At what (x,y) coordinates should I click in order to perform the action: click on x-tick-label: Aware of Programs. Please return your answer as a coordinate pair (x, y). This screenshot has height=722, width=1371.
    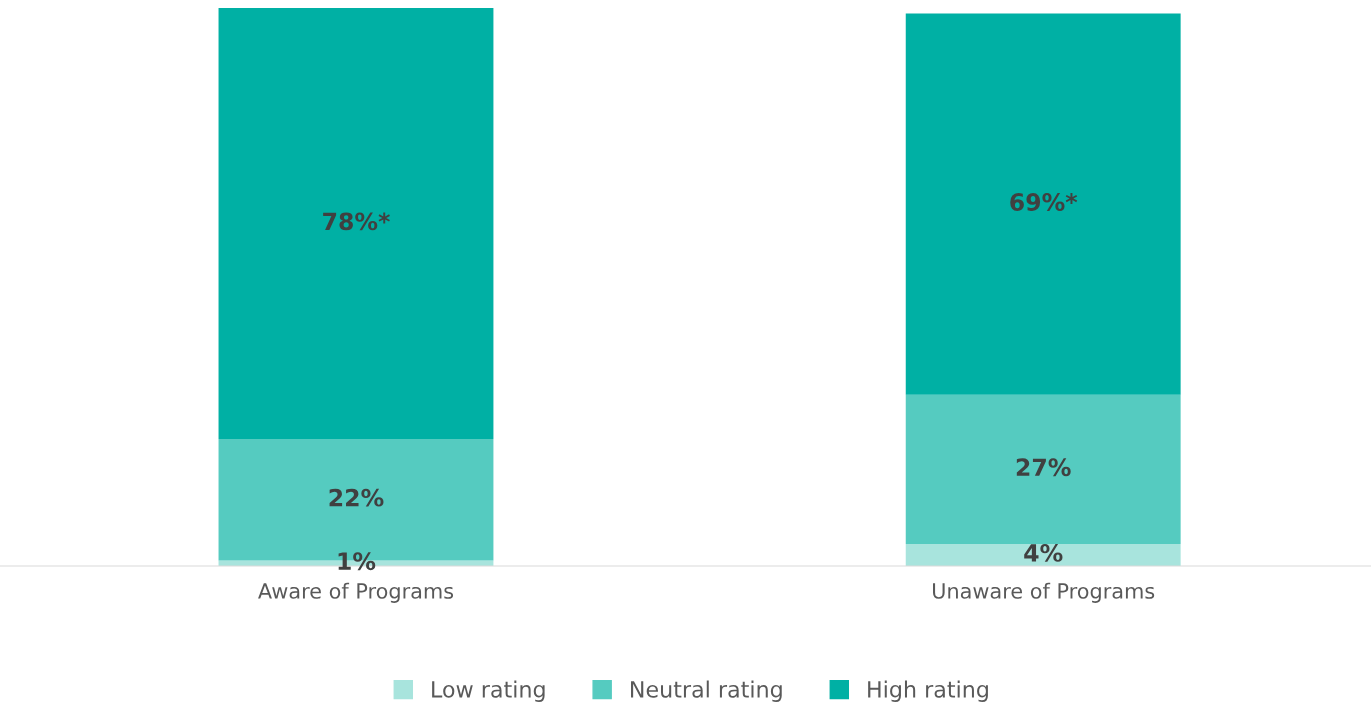
    Looking at the image, I should click on (356, 592).